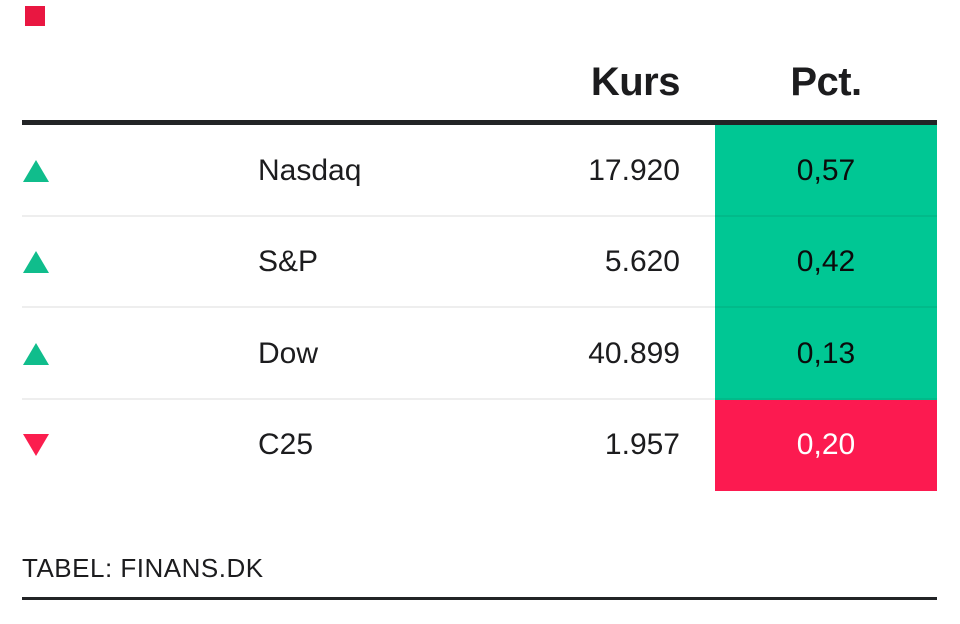  I want to click on kurs-value: 40.899, so click(634, 353).